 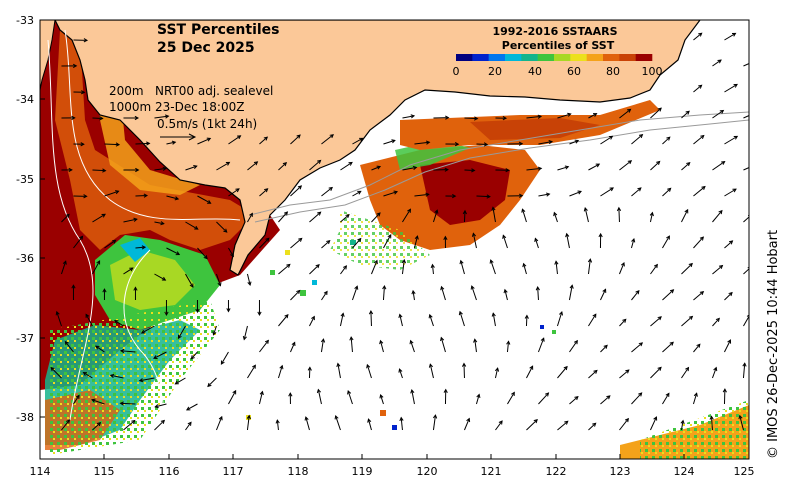 I want to click on x-tick-label: 122, so click(x=556, y=471).